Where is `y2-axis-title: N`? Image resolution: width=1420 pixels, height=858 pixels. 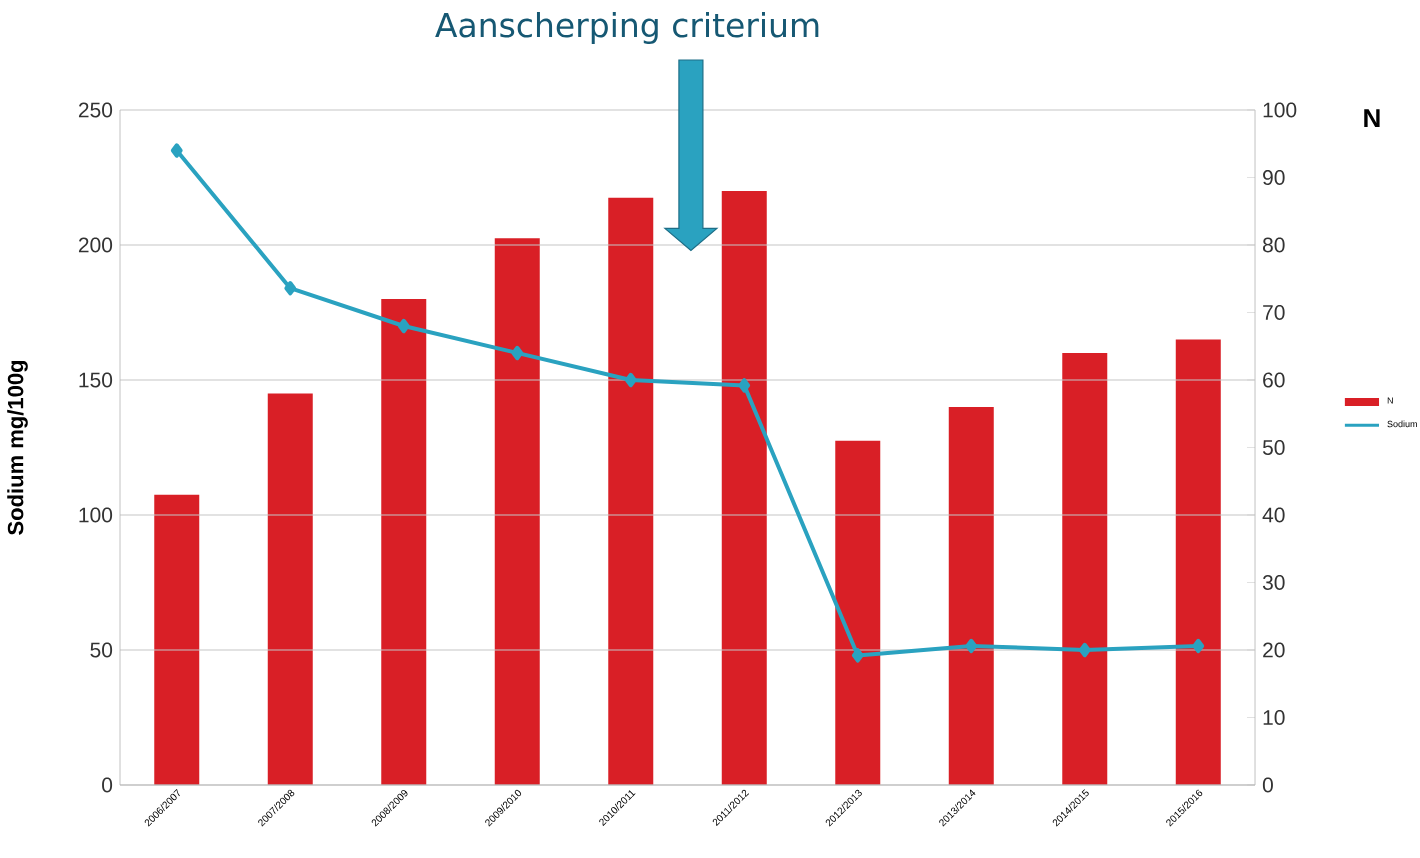
y2-axis-title: N is located at coordinates (1372, 118).